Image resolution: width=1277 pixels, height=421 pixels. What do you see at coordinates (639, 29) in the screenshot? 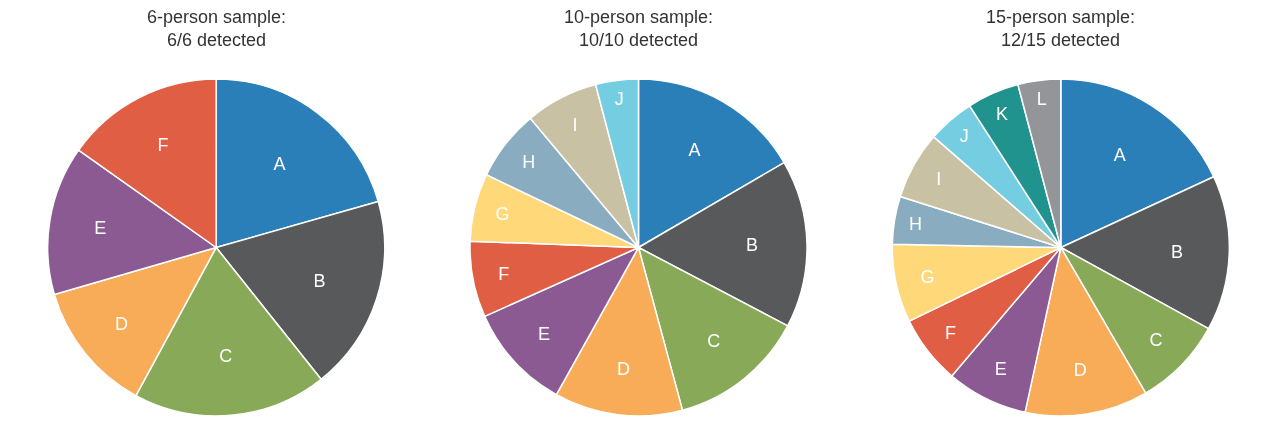
I see `chart-title: 10-person sample: 10/10 detected` at bounding box center [639, 29].